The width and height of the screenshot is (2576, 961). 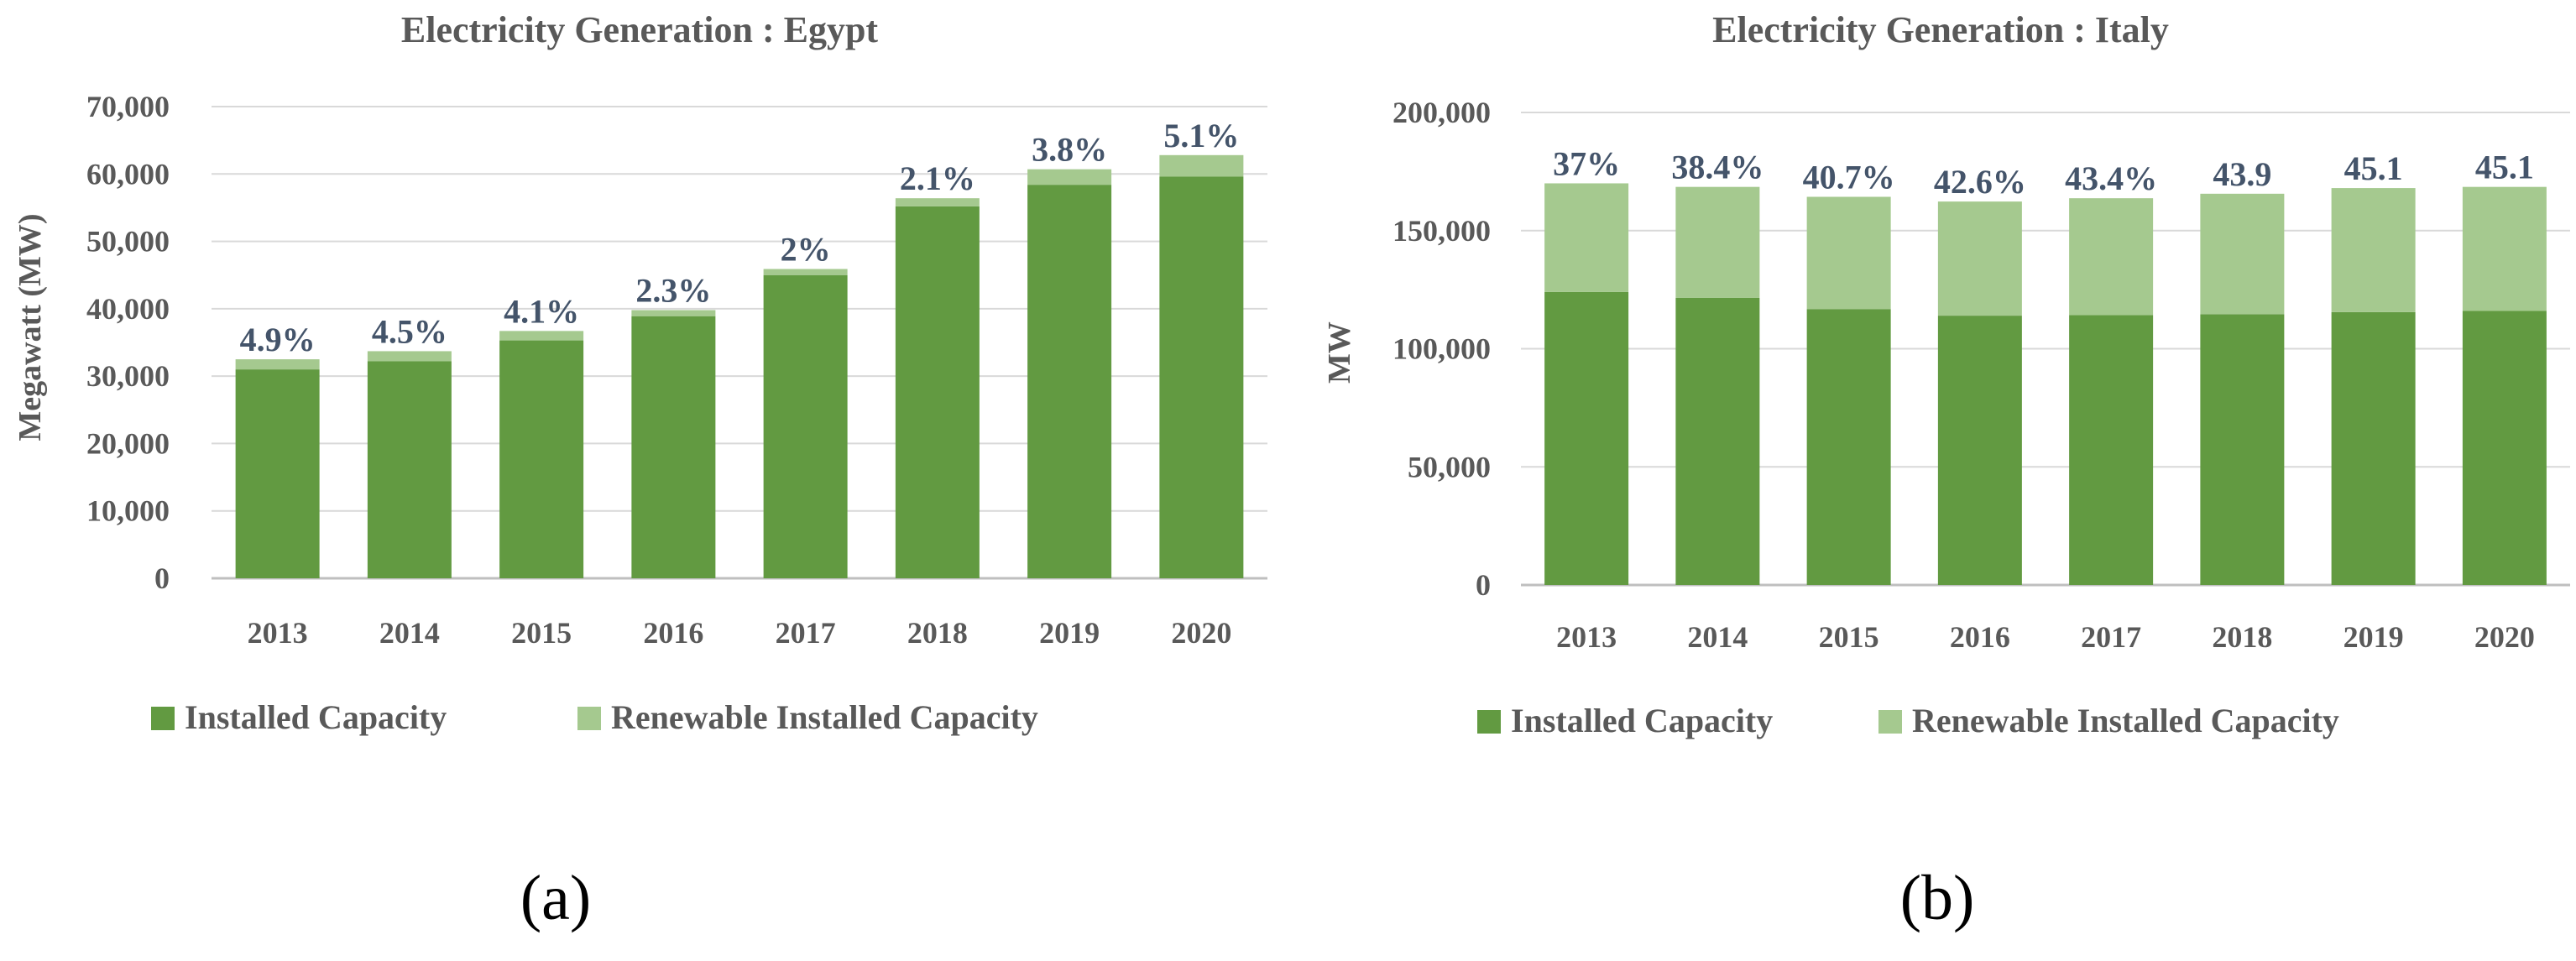 I want to click on y-tick-label: 10,000, so click(x=128, y=511).